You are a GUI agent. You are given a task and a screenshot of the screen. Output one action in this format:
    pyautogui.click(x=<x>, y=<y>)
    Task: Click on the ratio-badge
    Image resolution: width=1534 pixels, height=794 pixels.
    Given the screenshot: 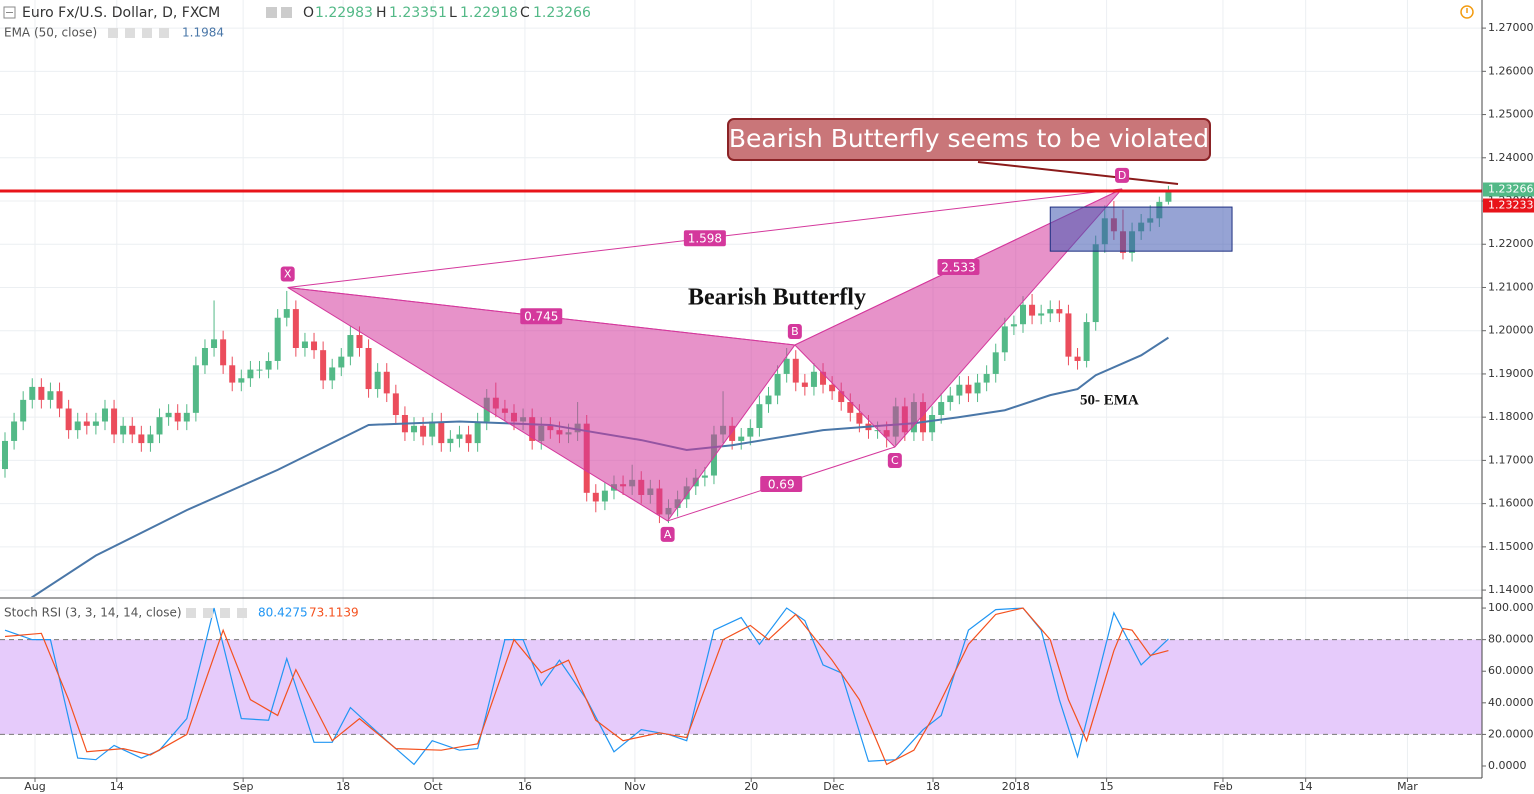 What is the action you would take?
    pyautogui.click(x=958, y=266)
    